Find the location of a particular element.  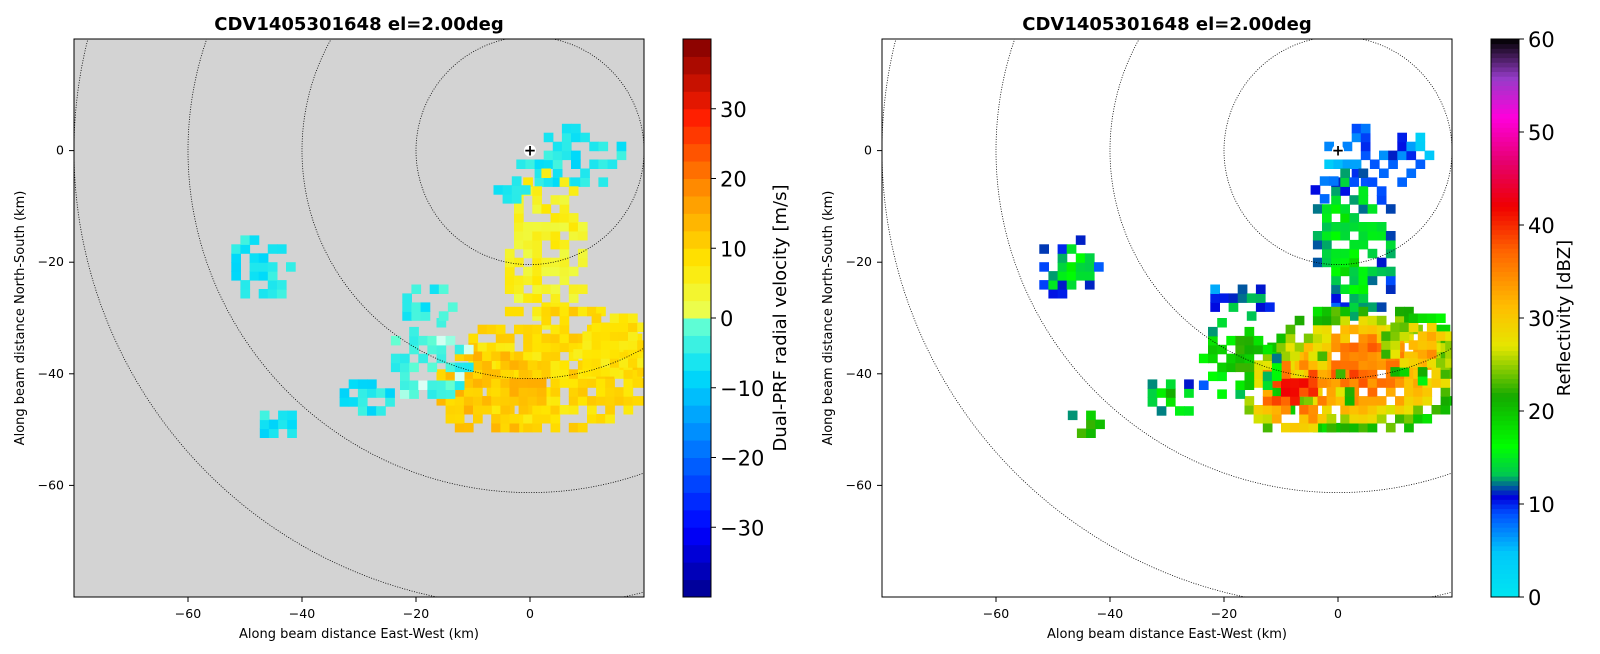

colorbar-tick-label: 30 is located at coordinates (1541, 319).